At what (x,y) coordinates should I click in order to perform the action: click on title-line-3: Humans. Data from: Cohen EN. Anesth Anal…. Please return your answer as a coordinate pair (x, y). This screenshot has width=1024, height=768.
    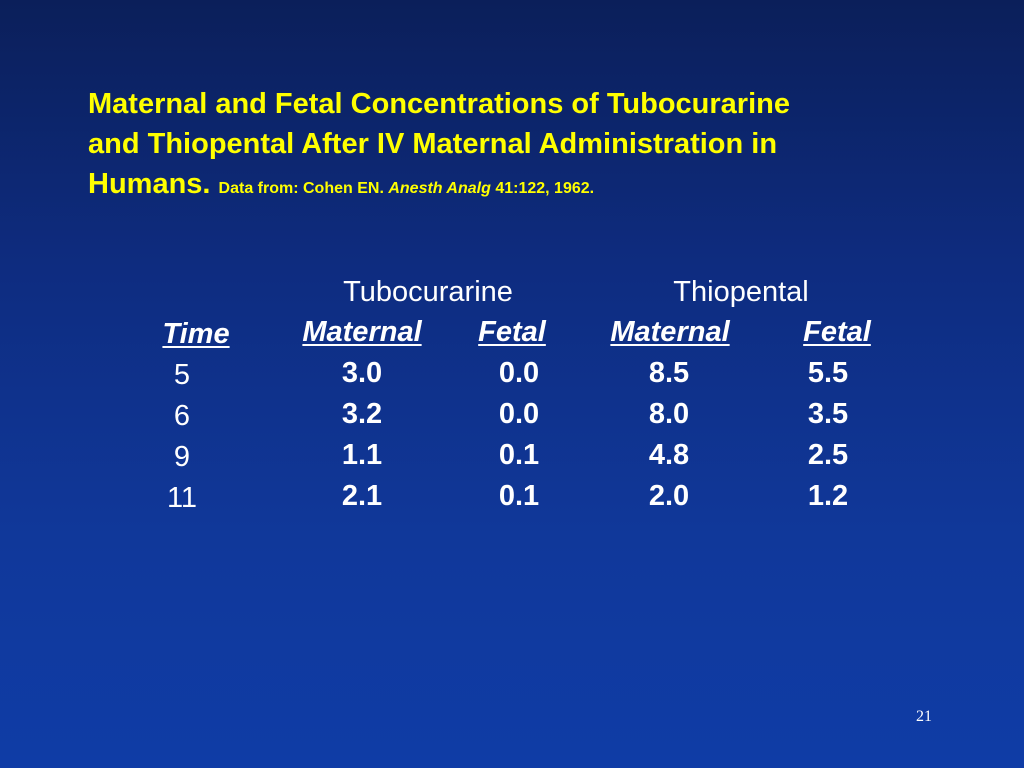
    Looking at the image, I should click on (518, 186).